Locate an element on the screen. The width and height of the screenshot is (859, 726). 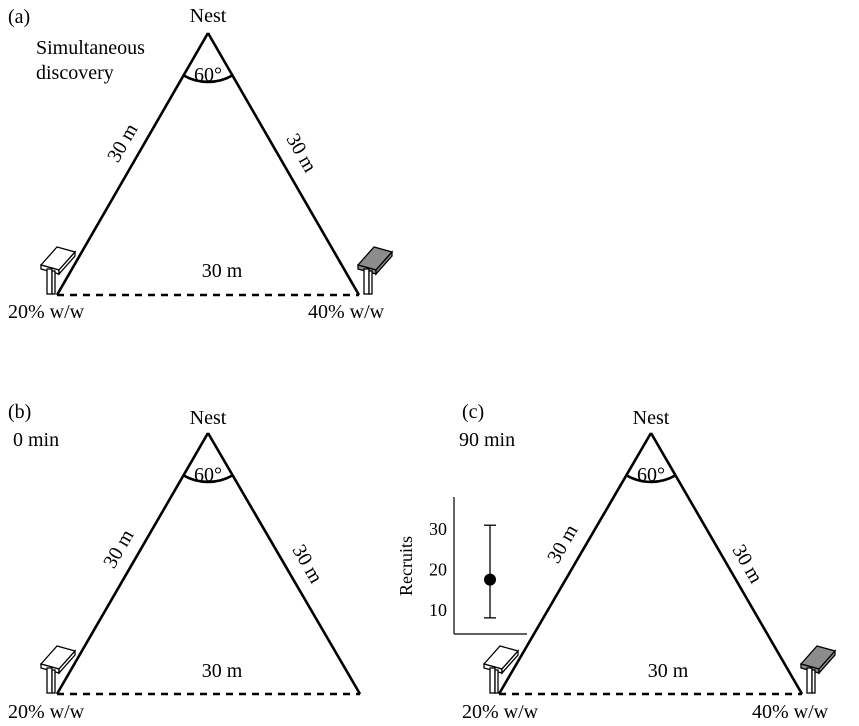
panel-c-right-distance: 30 m is located at coordinates (748, 564).